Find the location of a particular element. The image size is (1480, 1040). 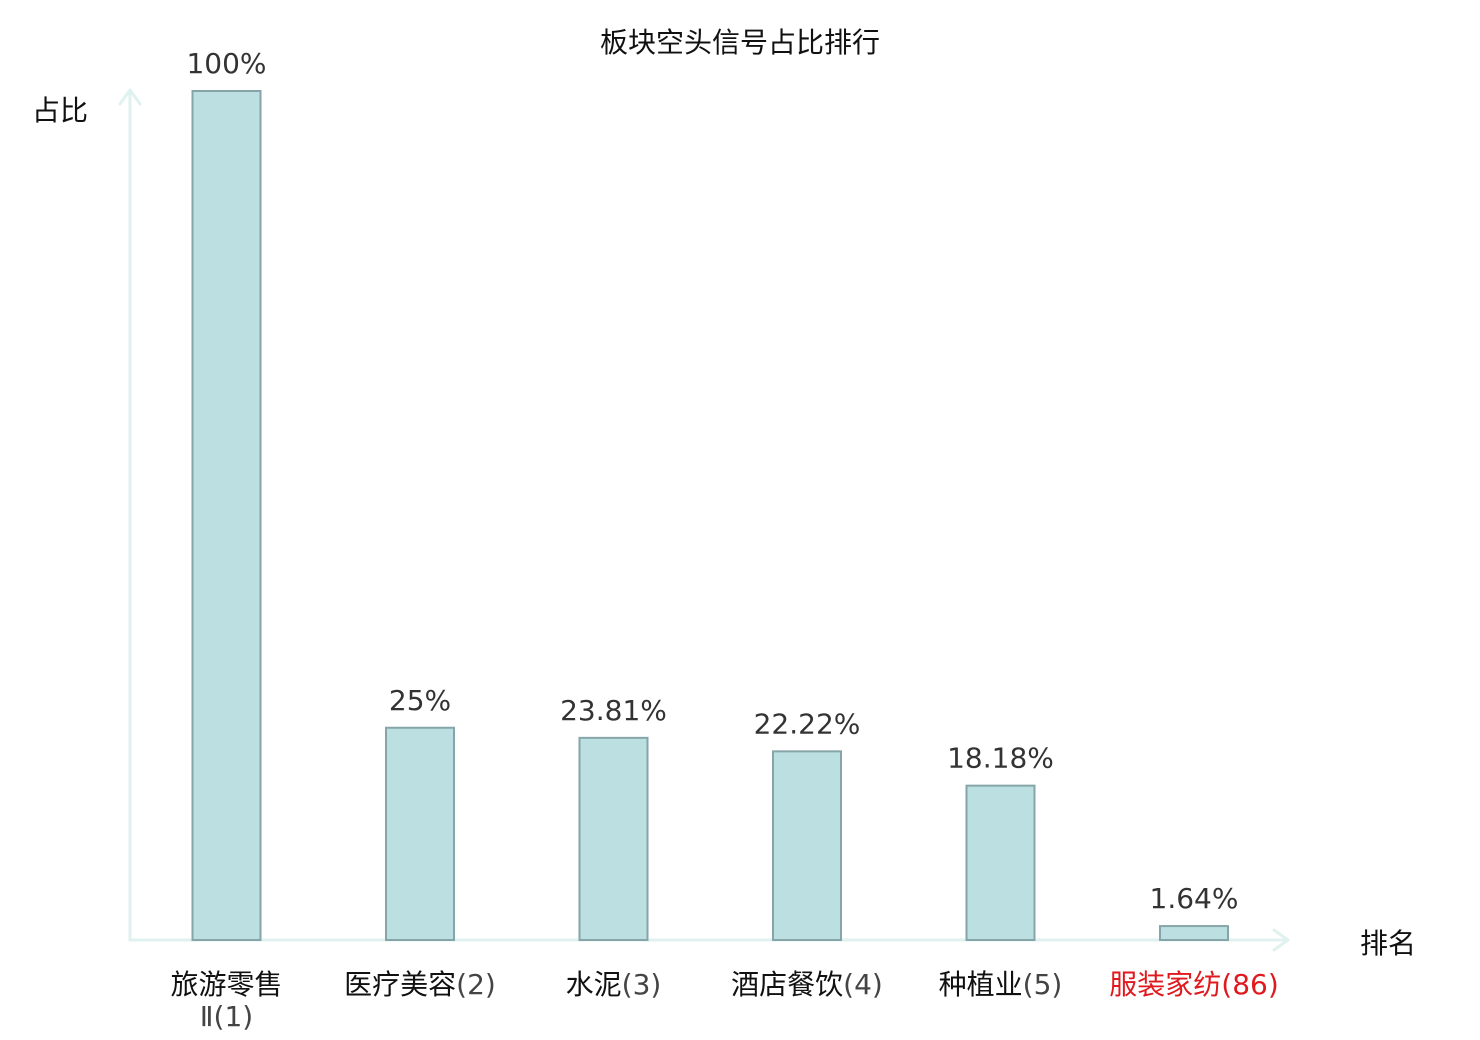

category-rank: (2) is located at coordinates (476, 984).